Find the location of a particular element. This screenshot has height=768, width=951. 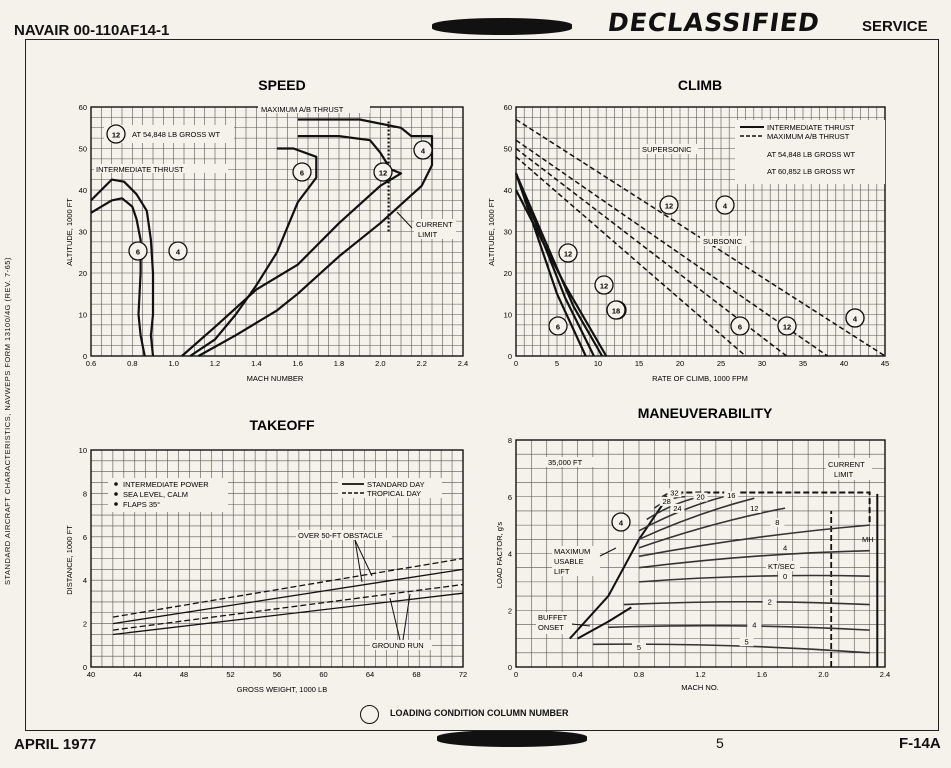

maneuver-annotation: CURRENT is located at coordinates (846, 464).